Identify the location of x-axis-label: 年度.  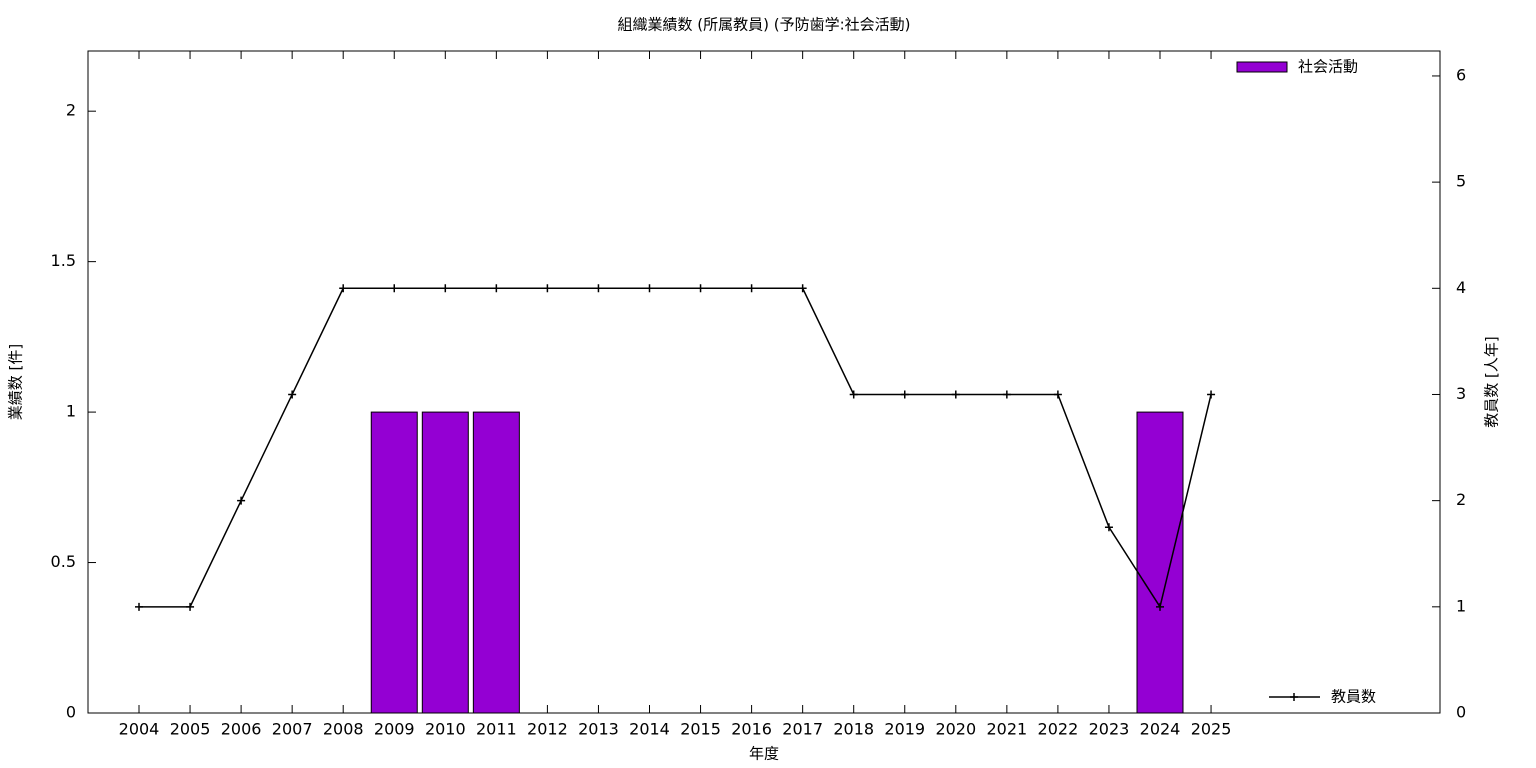
(764, 754).